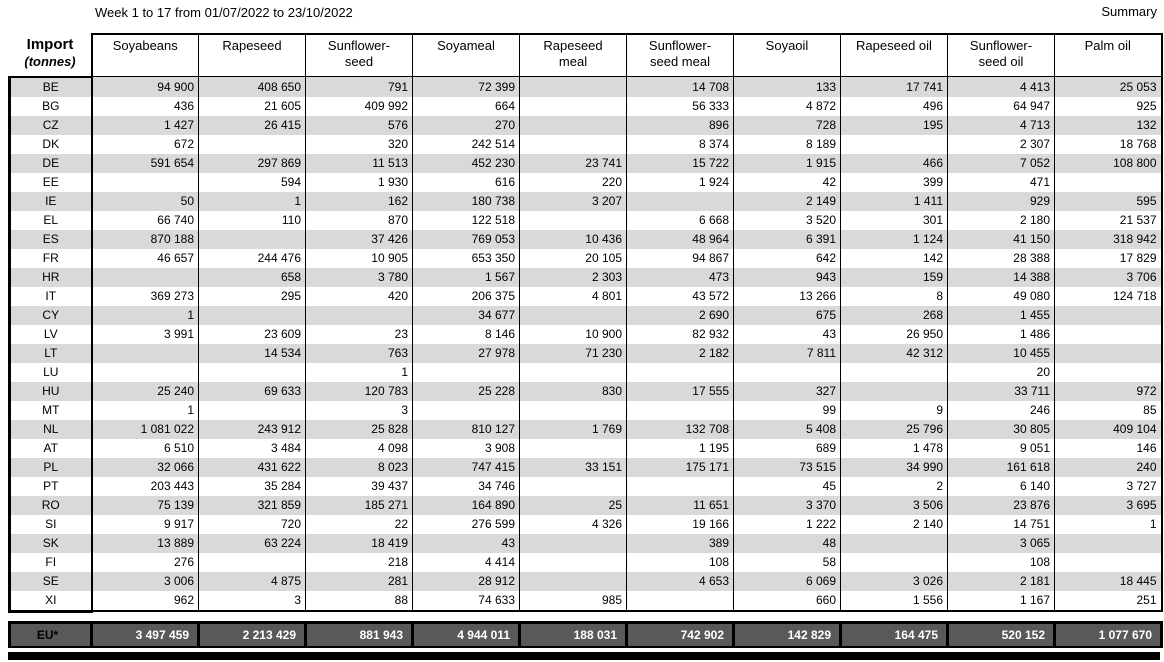 This screenshot has height=662, width=1164. Describe the element at coordinates (466, 163) in the screenshot. I see `value-cell: 452 230` at that location.